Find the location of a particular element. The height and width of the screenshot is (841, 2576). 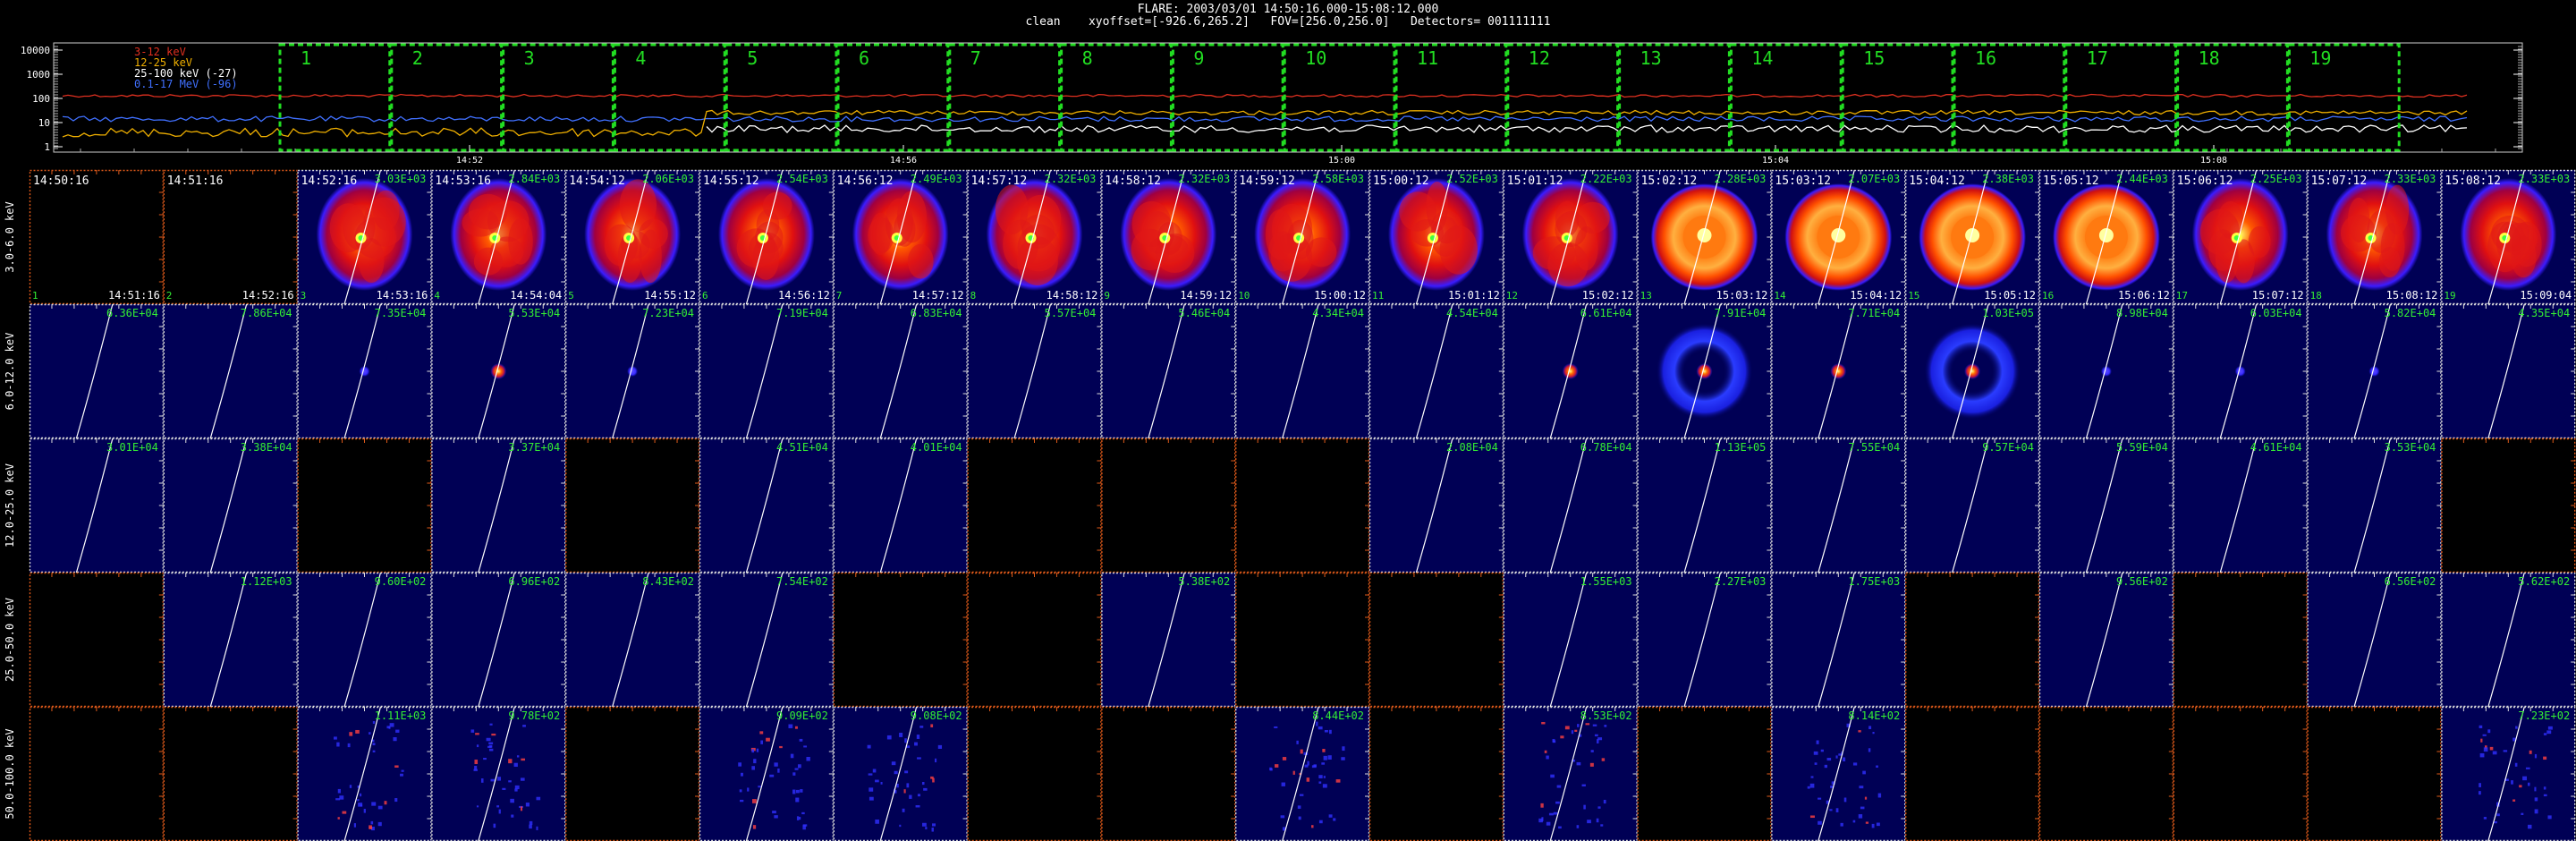

image-panel: 6.61E+04 is located at coordinates (1570, 371).